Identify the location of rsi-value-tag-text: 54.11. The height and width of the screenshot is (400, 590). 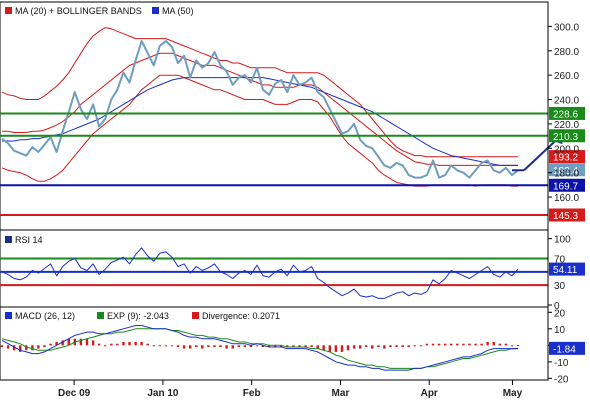
(565, 270).